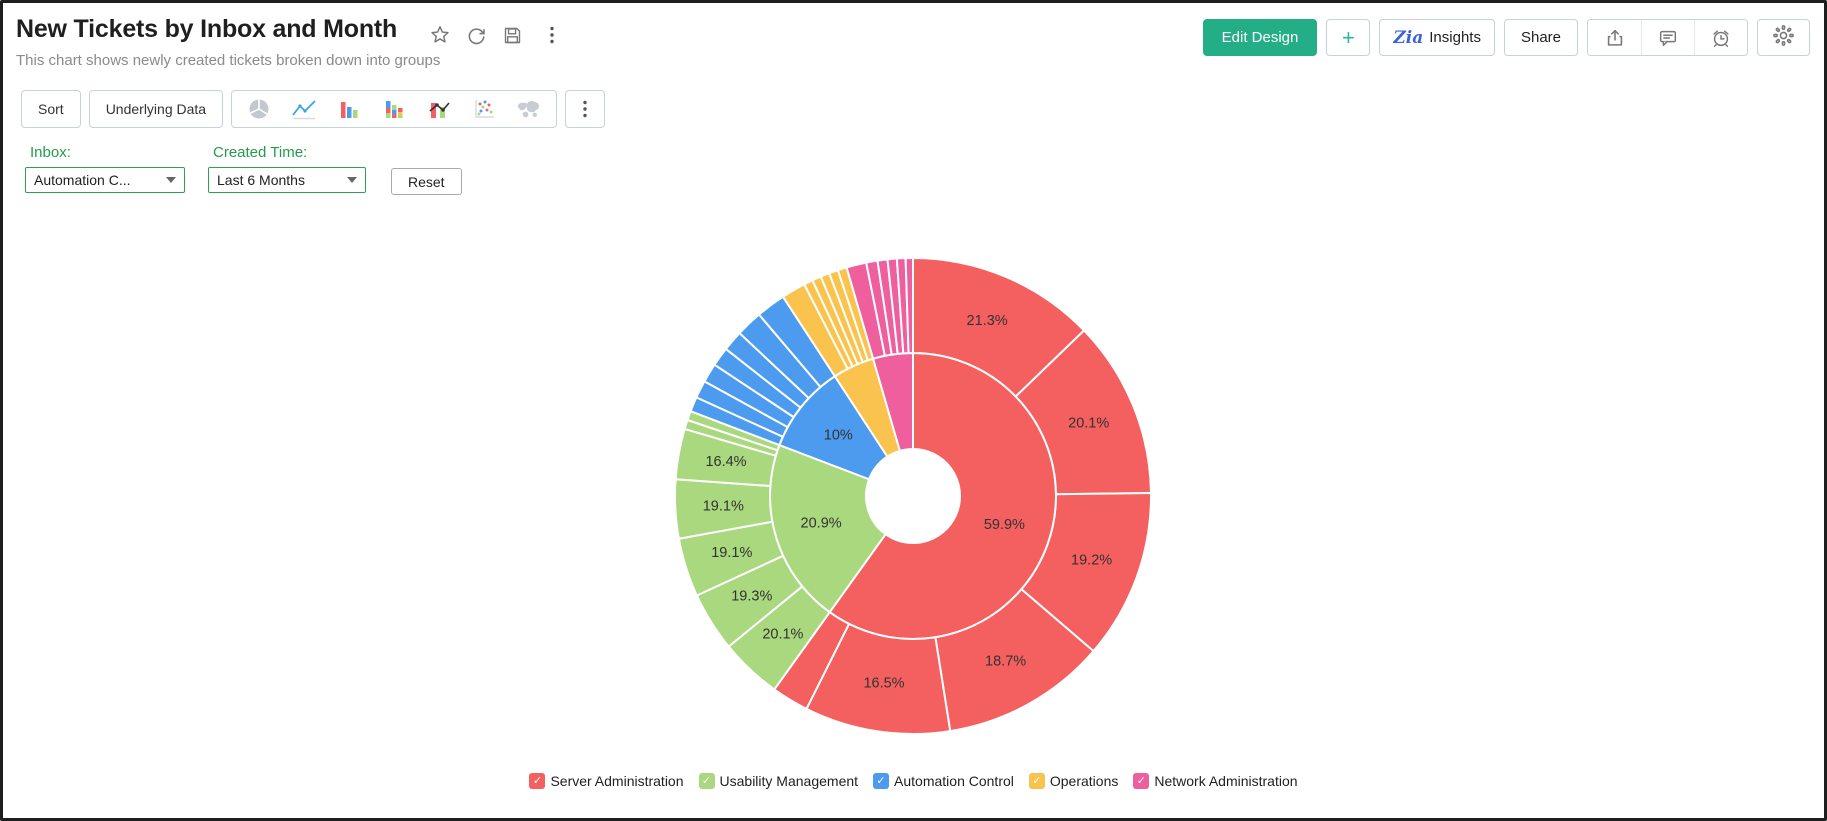 The image size is (1827, 821). What do you see at coordinates (954, 781) in the screenshot?
I see `legend-label: Automation Control` at bounding box center [954, 781].